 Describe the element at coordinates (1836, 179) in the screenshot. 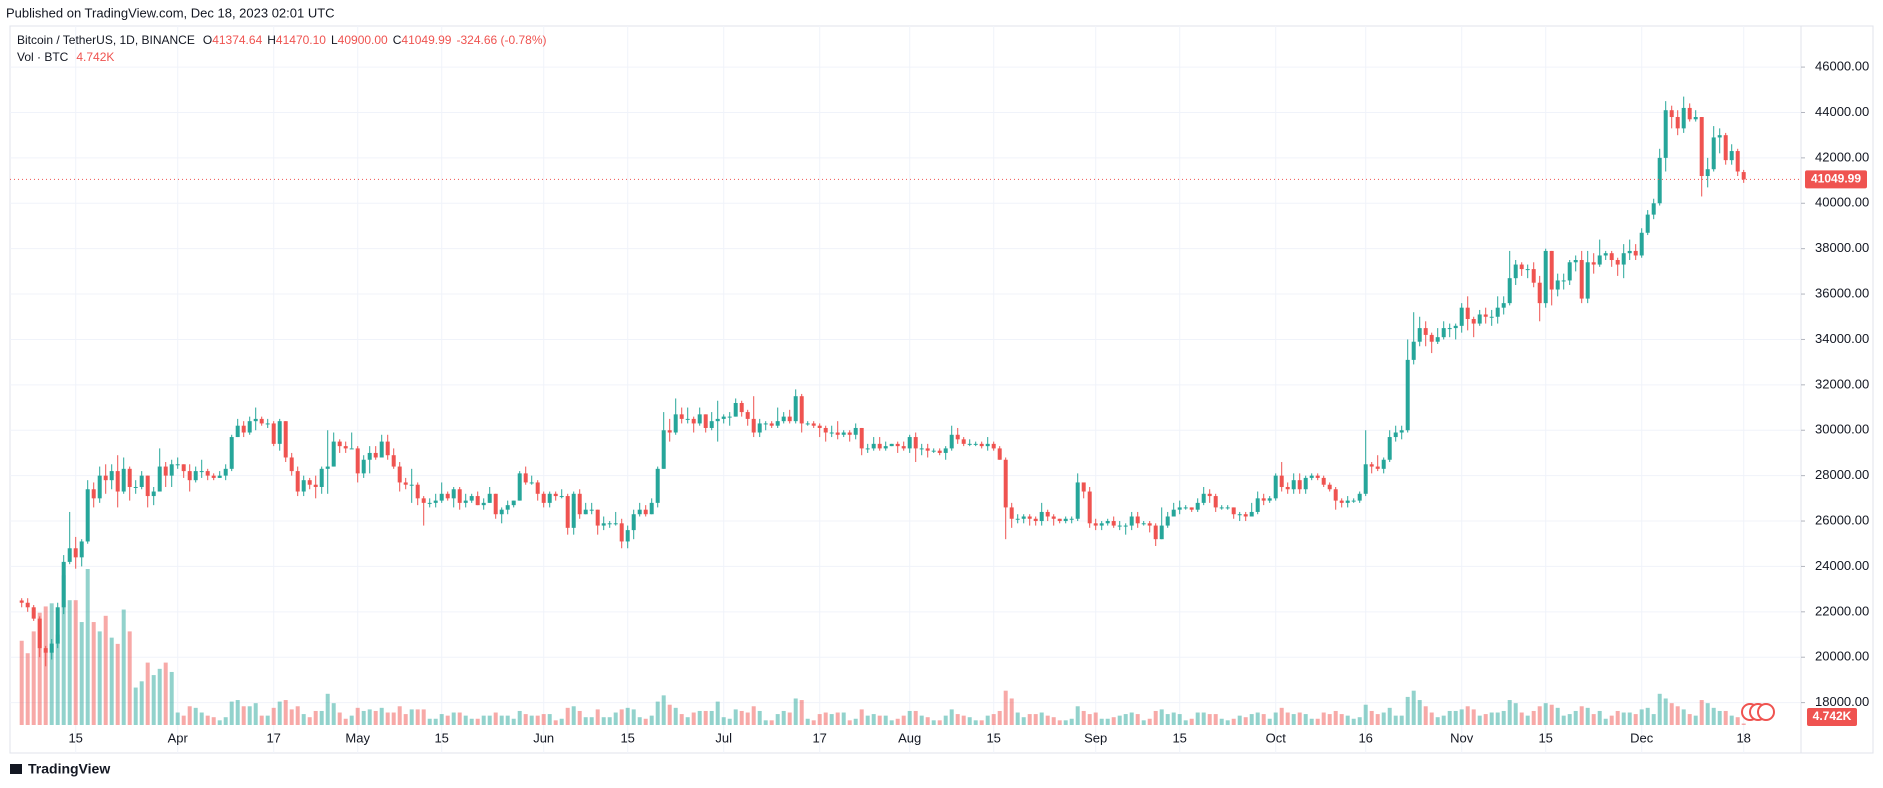

I see `last-price-tag` at that location.